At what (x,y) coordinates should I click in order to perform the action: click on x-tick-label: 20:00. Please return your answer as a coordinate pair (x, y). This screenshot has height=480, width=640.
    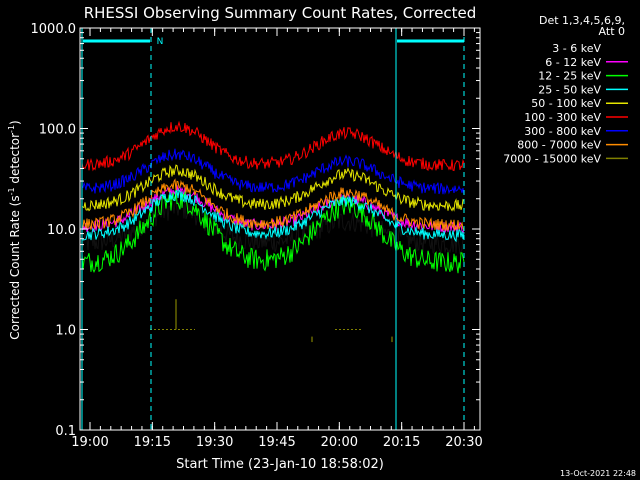
    Looking at the image, I should click on (339, 442).